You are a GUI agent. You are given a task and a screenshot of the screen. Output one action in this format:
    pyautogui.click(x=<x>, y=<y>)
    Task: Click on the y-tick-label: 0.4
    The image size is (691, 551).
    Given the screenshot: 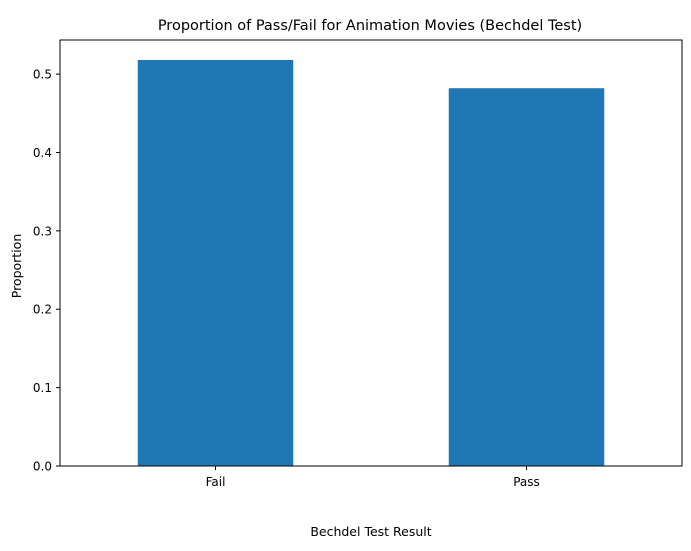 What is the action you would take?
    pyautogui.click(x=42, y=153)
    